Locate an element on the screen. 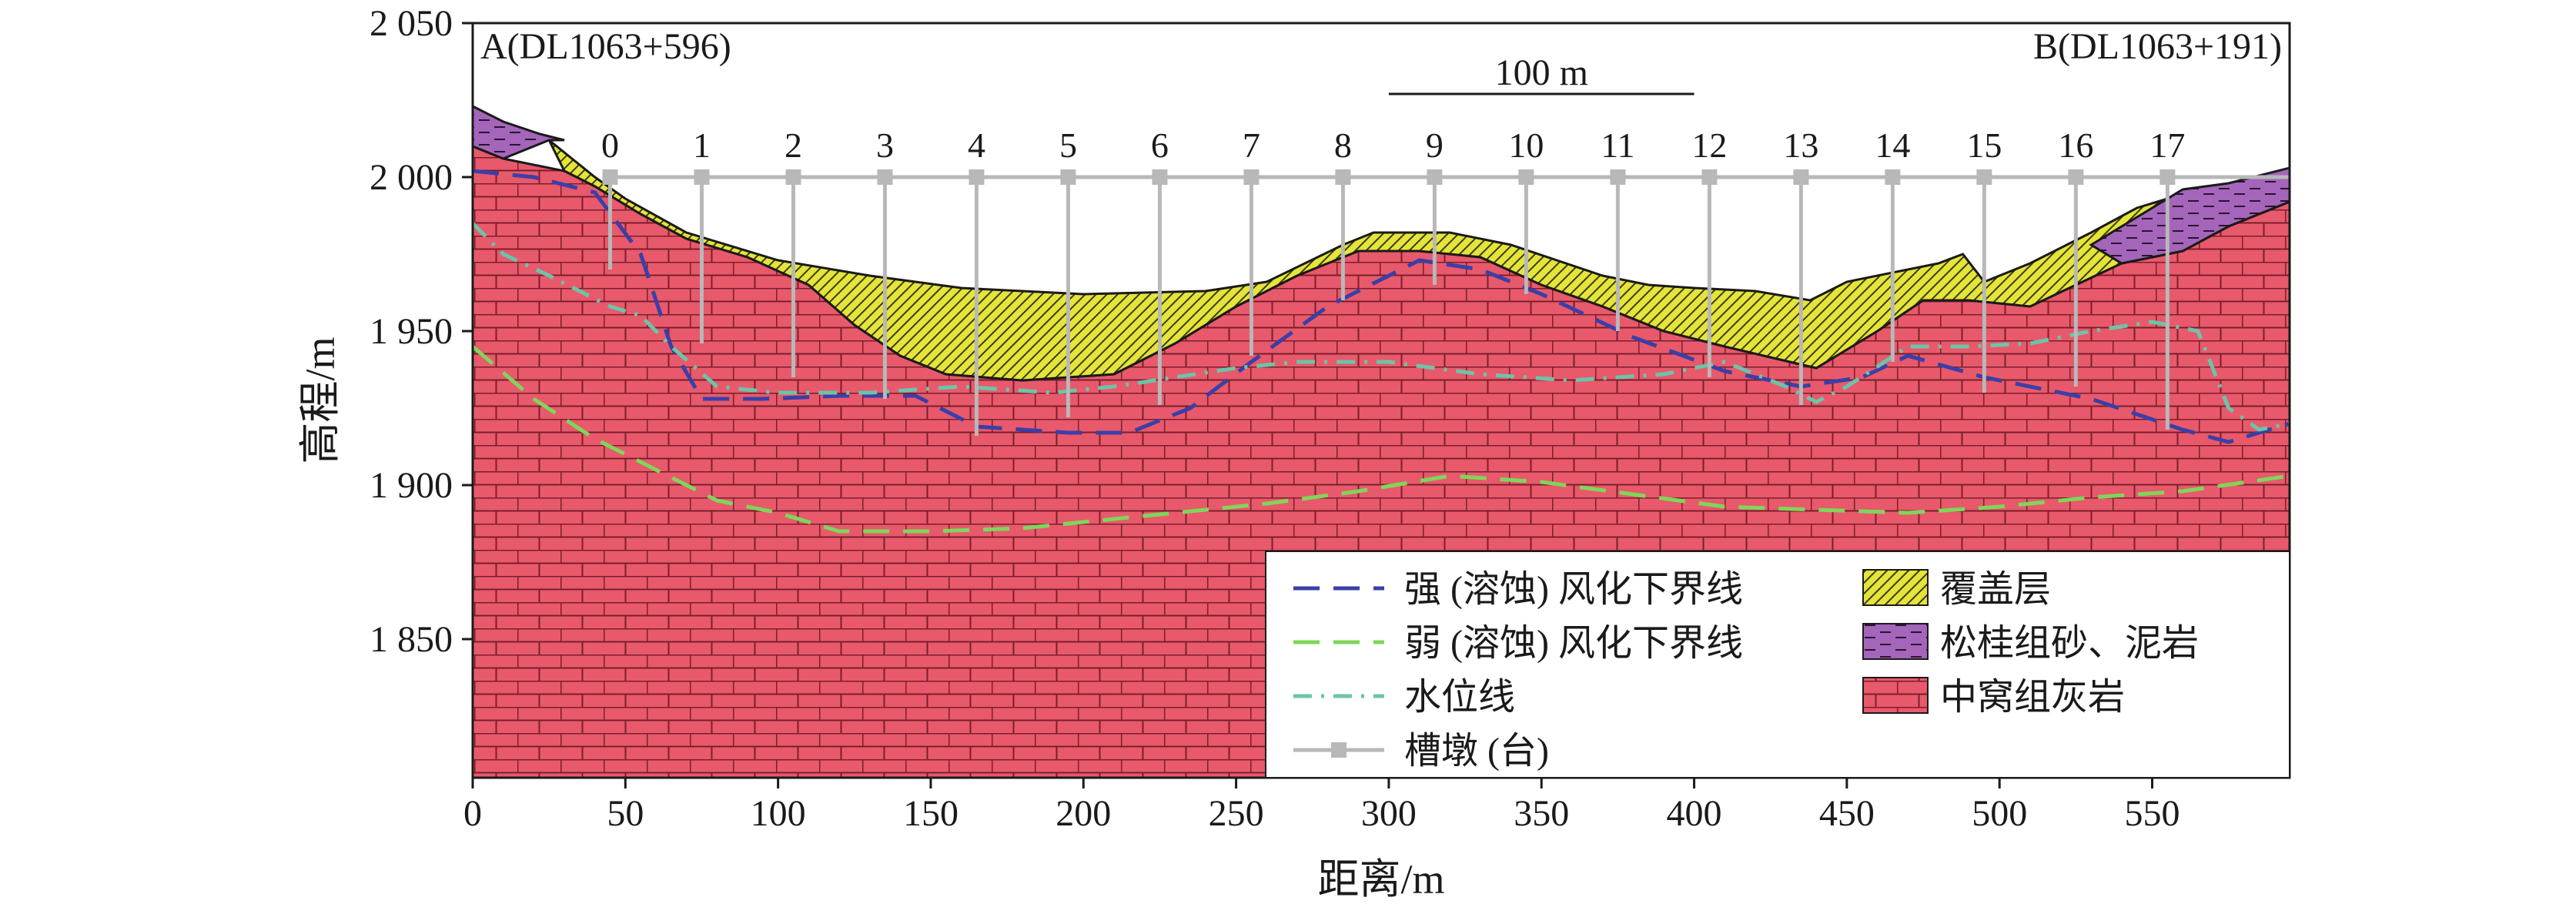  pier-label: 0 is located at coordinates (610, 145).